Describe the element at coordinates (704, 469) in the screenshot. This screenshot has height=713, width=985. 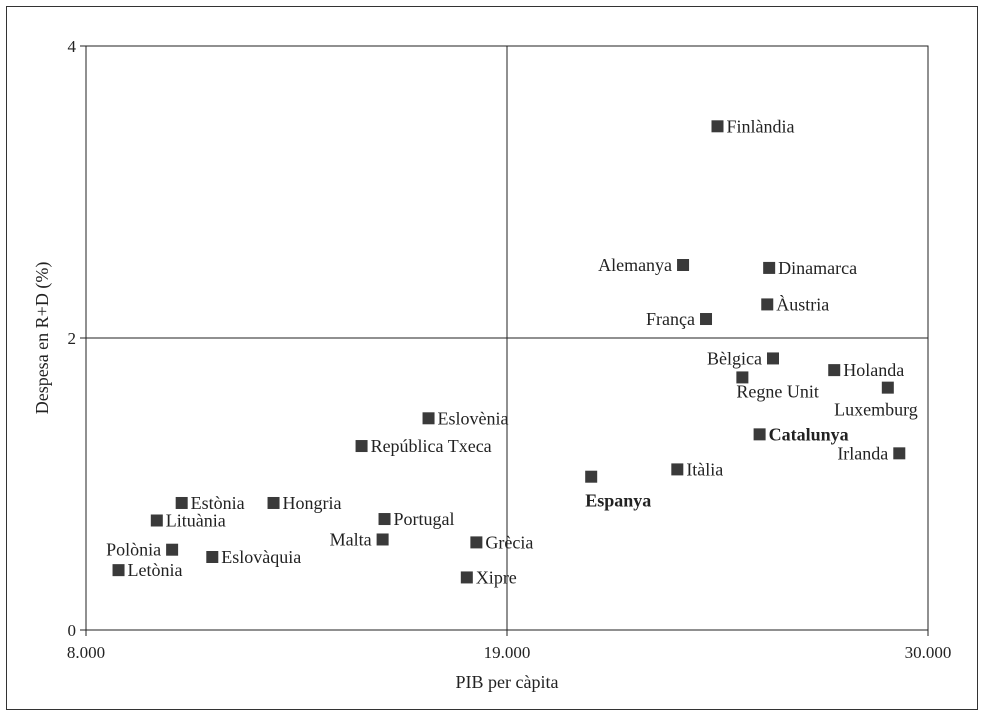
I see `point-label: Itàlia` at that location.